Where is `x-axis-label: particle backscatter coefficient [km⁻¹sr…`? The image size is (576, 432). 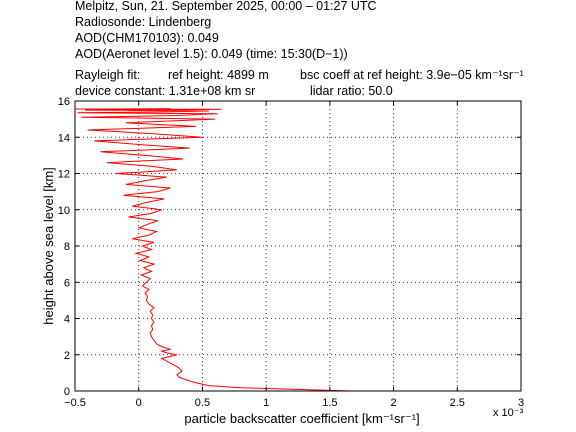 x-axis-label: particle backscatter coefficient [km⁻¹sr… is located at coordinates (301, 418).